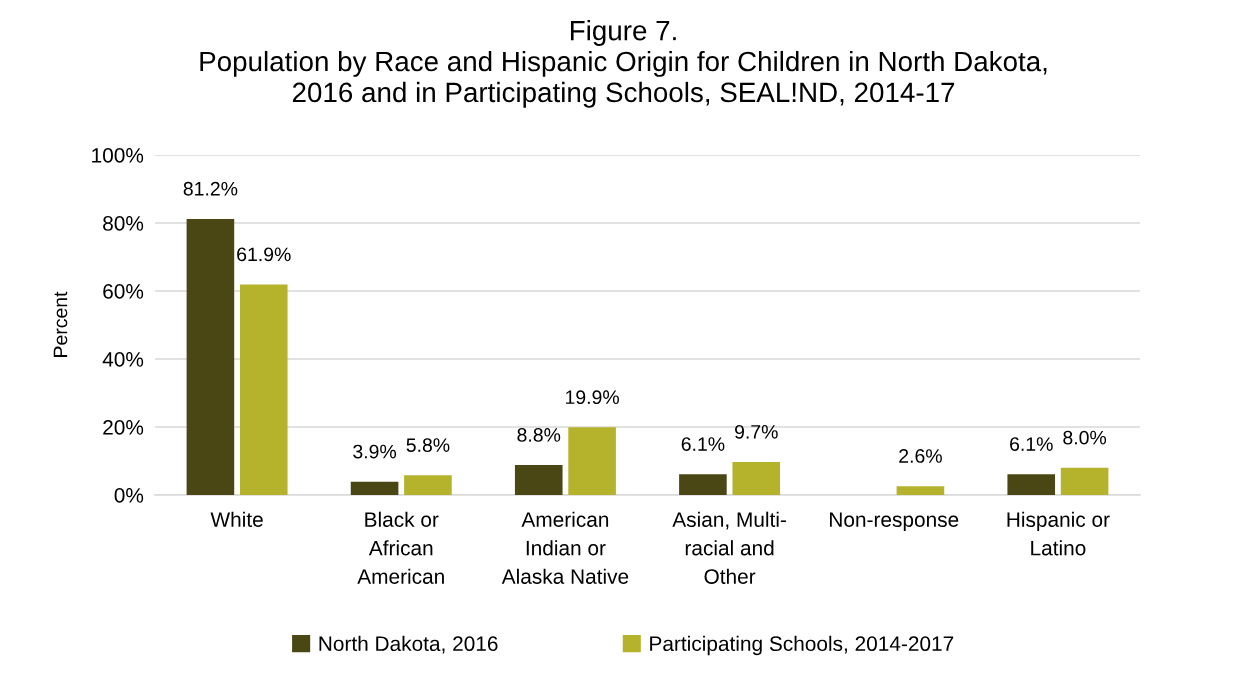 This screenshot has height=676, width=1247. Describe the element at coordinates (264, 254) in the screenshot. I see `data-label: 61.9%` at that location.